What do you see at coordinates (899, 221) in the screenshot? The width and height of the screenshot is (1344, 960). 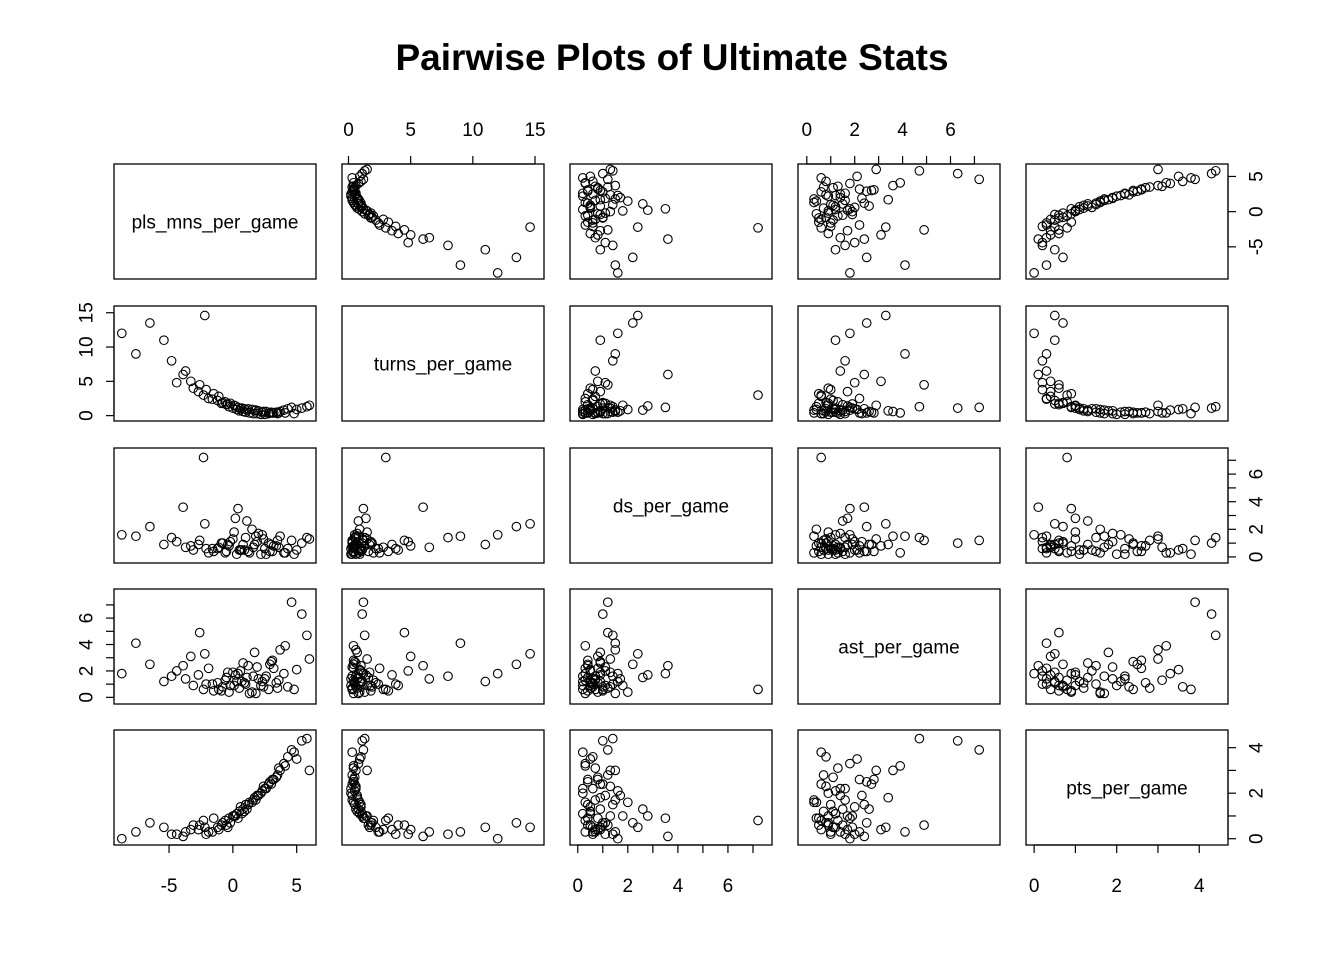 I see `panel-pls_mns_per_game-vs-ast_per_game` at bounding box center [899, 221].